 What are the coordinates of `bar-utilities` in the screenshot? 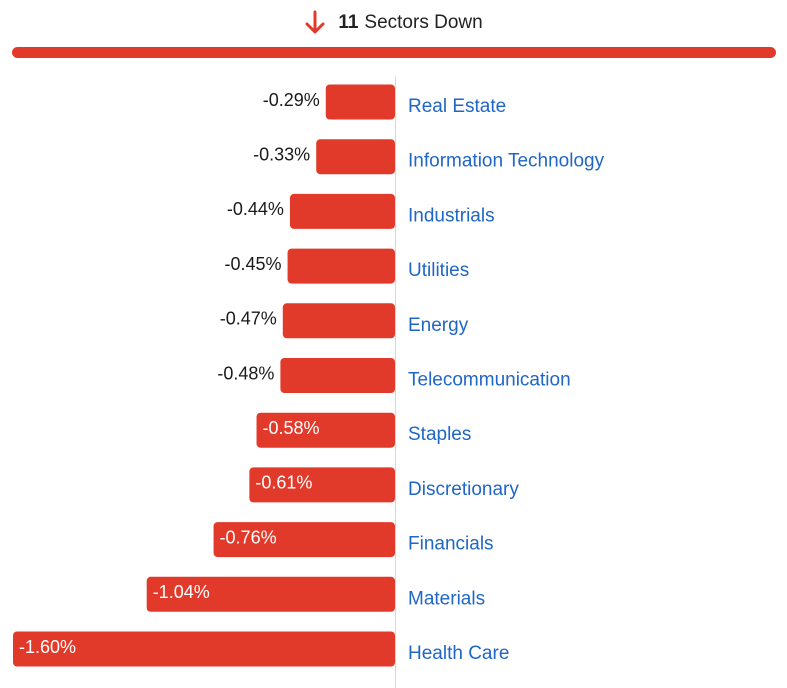 It's located at (341, 266).